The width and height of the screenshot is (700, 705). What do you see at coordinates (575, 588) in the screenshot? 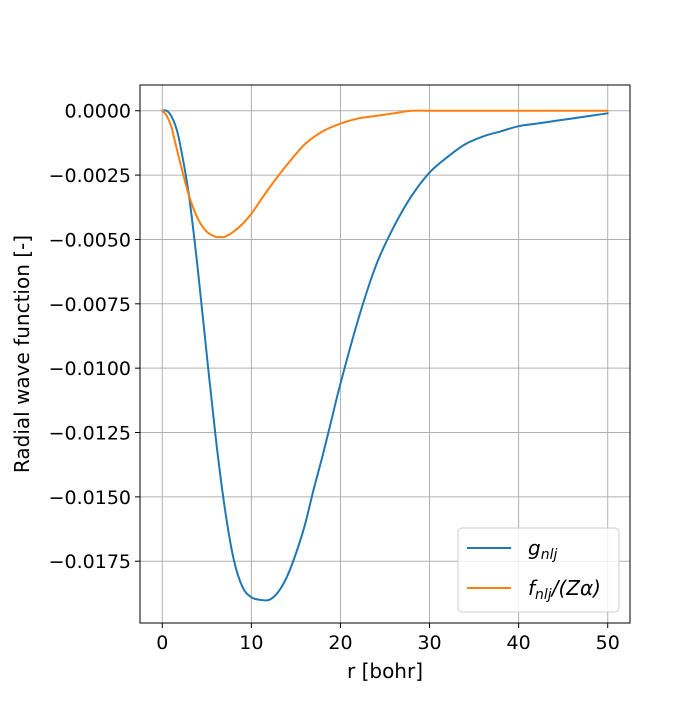
I see `legend-label-suffix: /(Zα)` at bounding box center [575, 588].